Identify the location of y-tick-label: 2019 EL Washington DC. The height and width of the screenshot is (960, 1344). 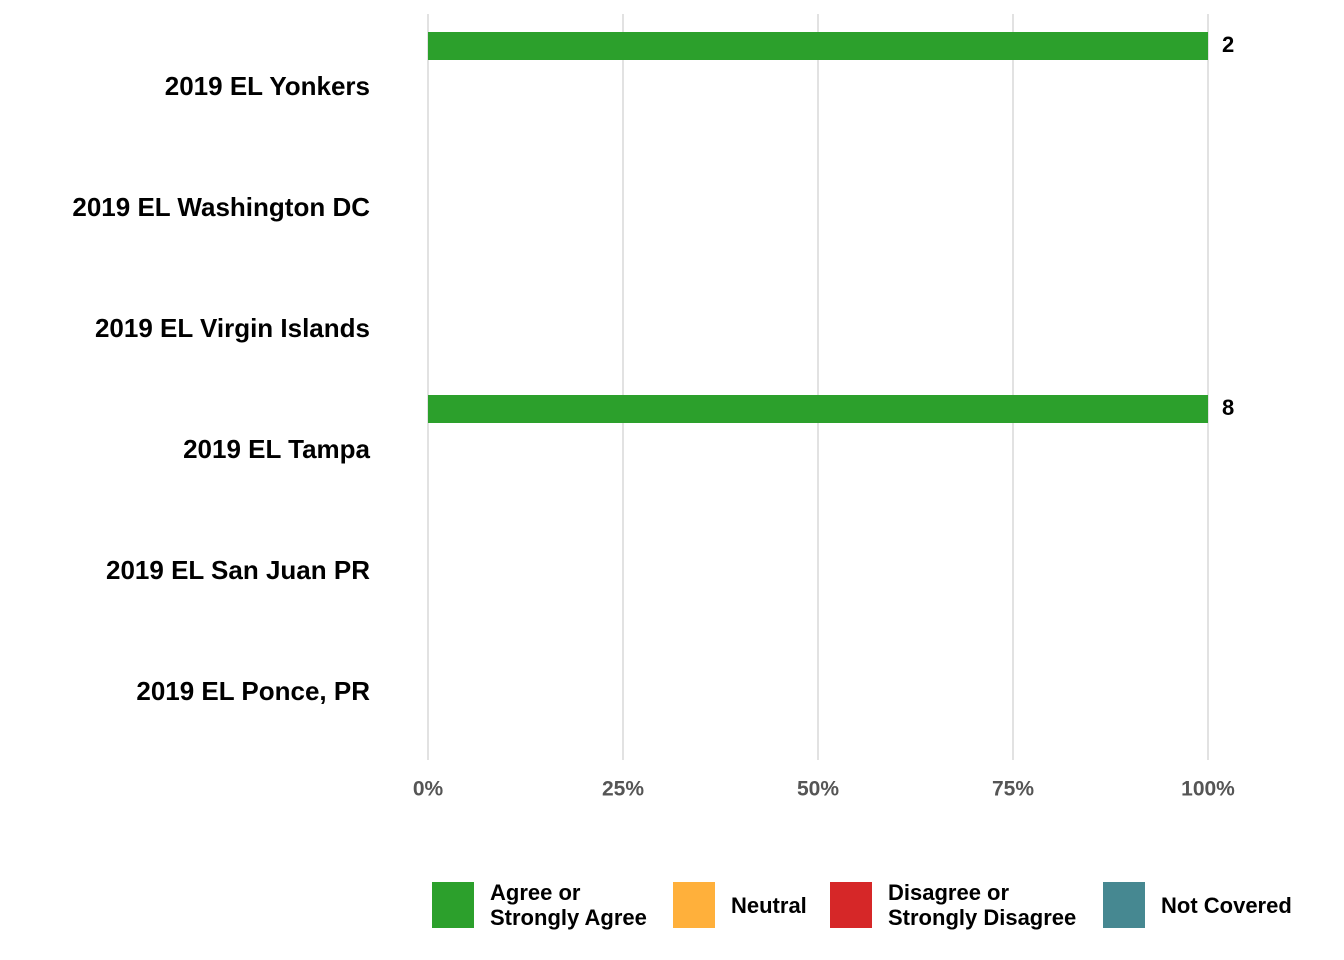
(221, 207).